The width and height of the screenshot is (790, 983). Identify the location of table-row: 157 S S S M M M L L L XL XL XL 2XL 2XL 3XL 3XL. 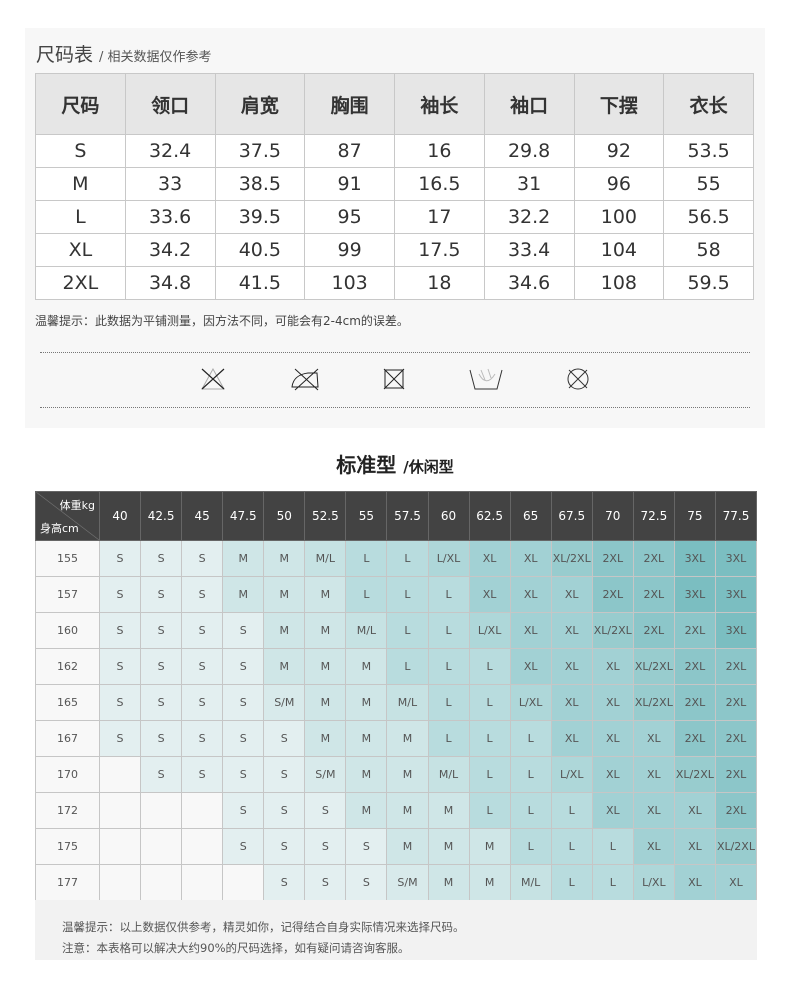
(396, 594).